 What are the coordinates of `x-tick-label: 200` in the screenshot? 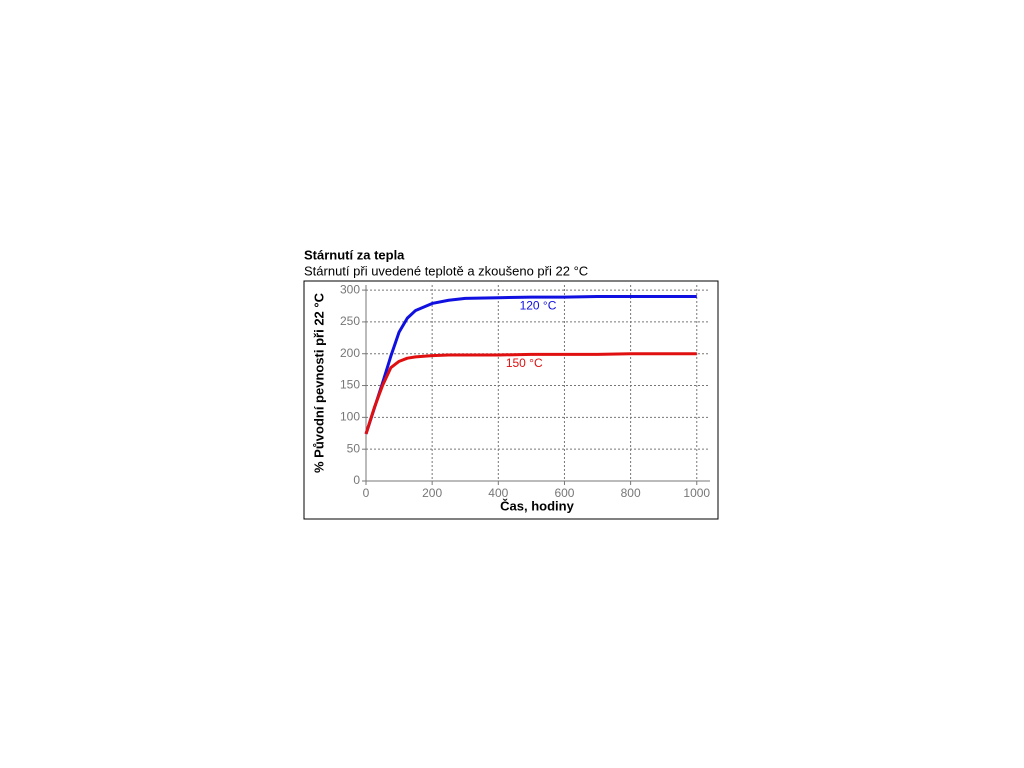 It's located at (432, 493).